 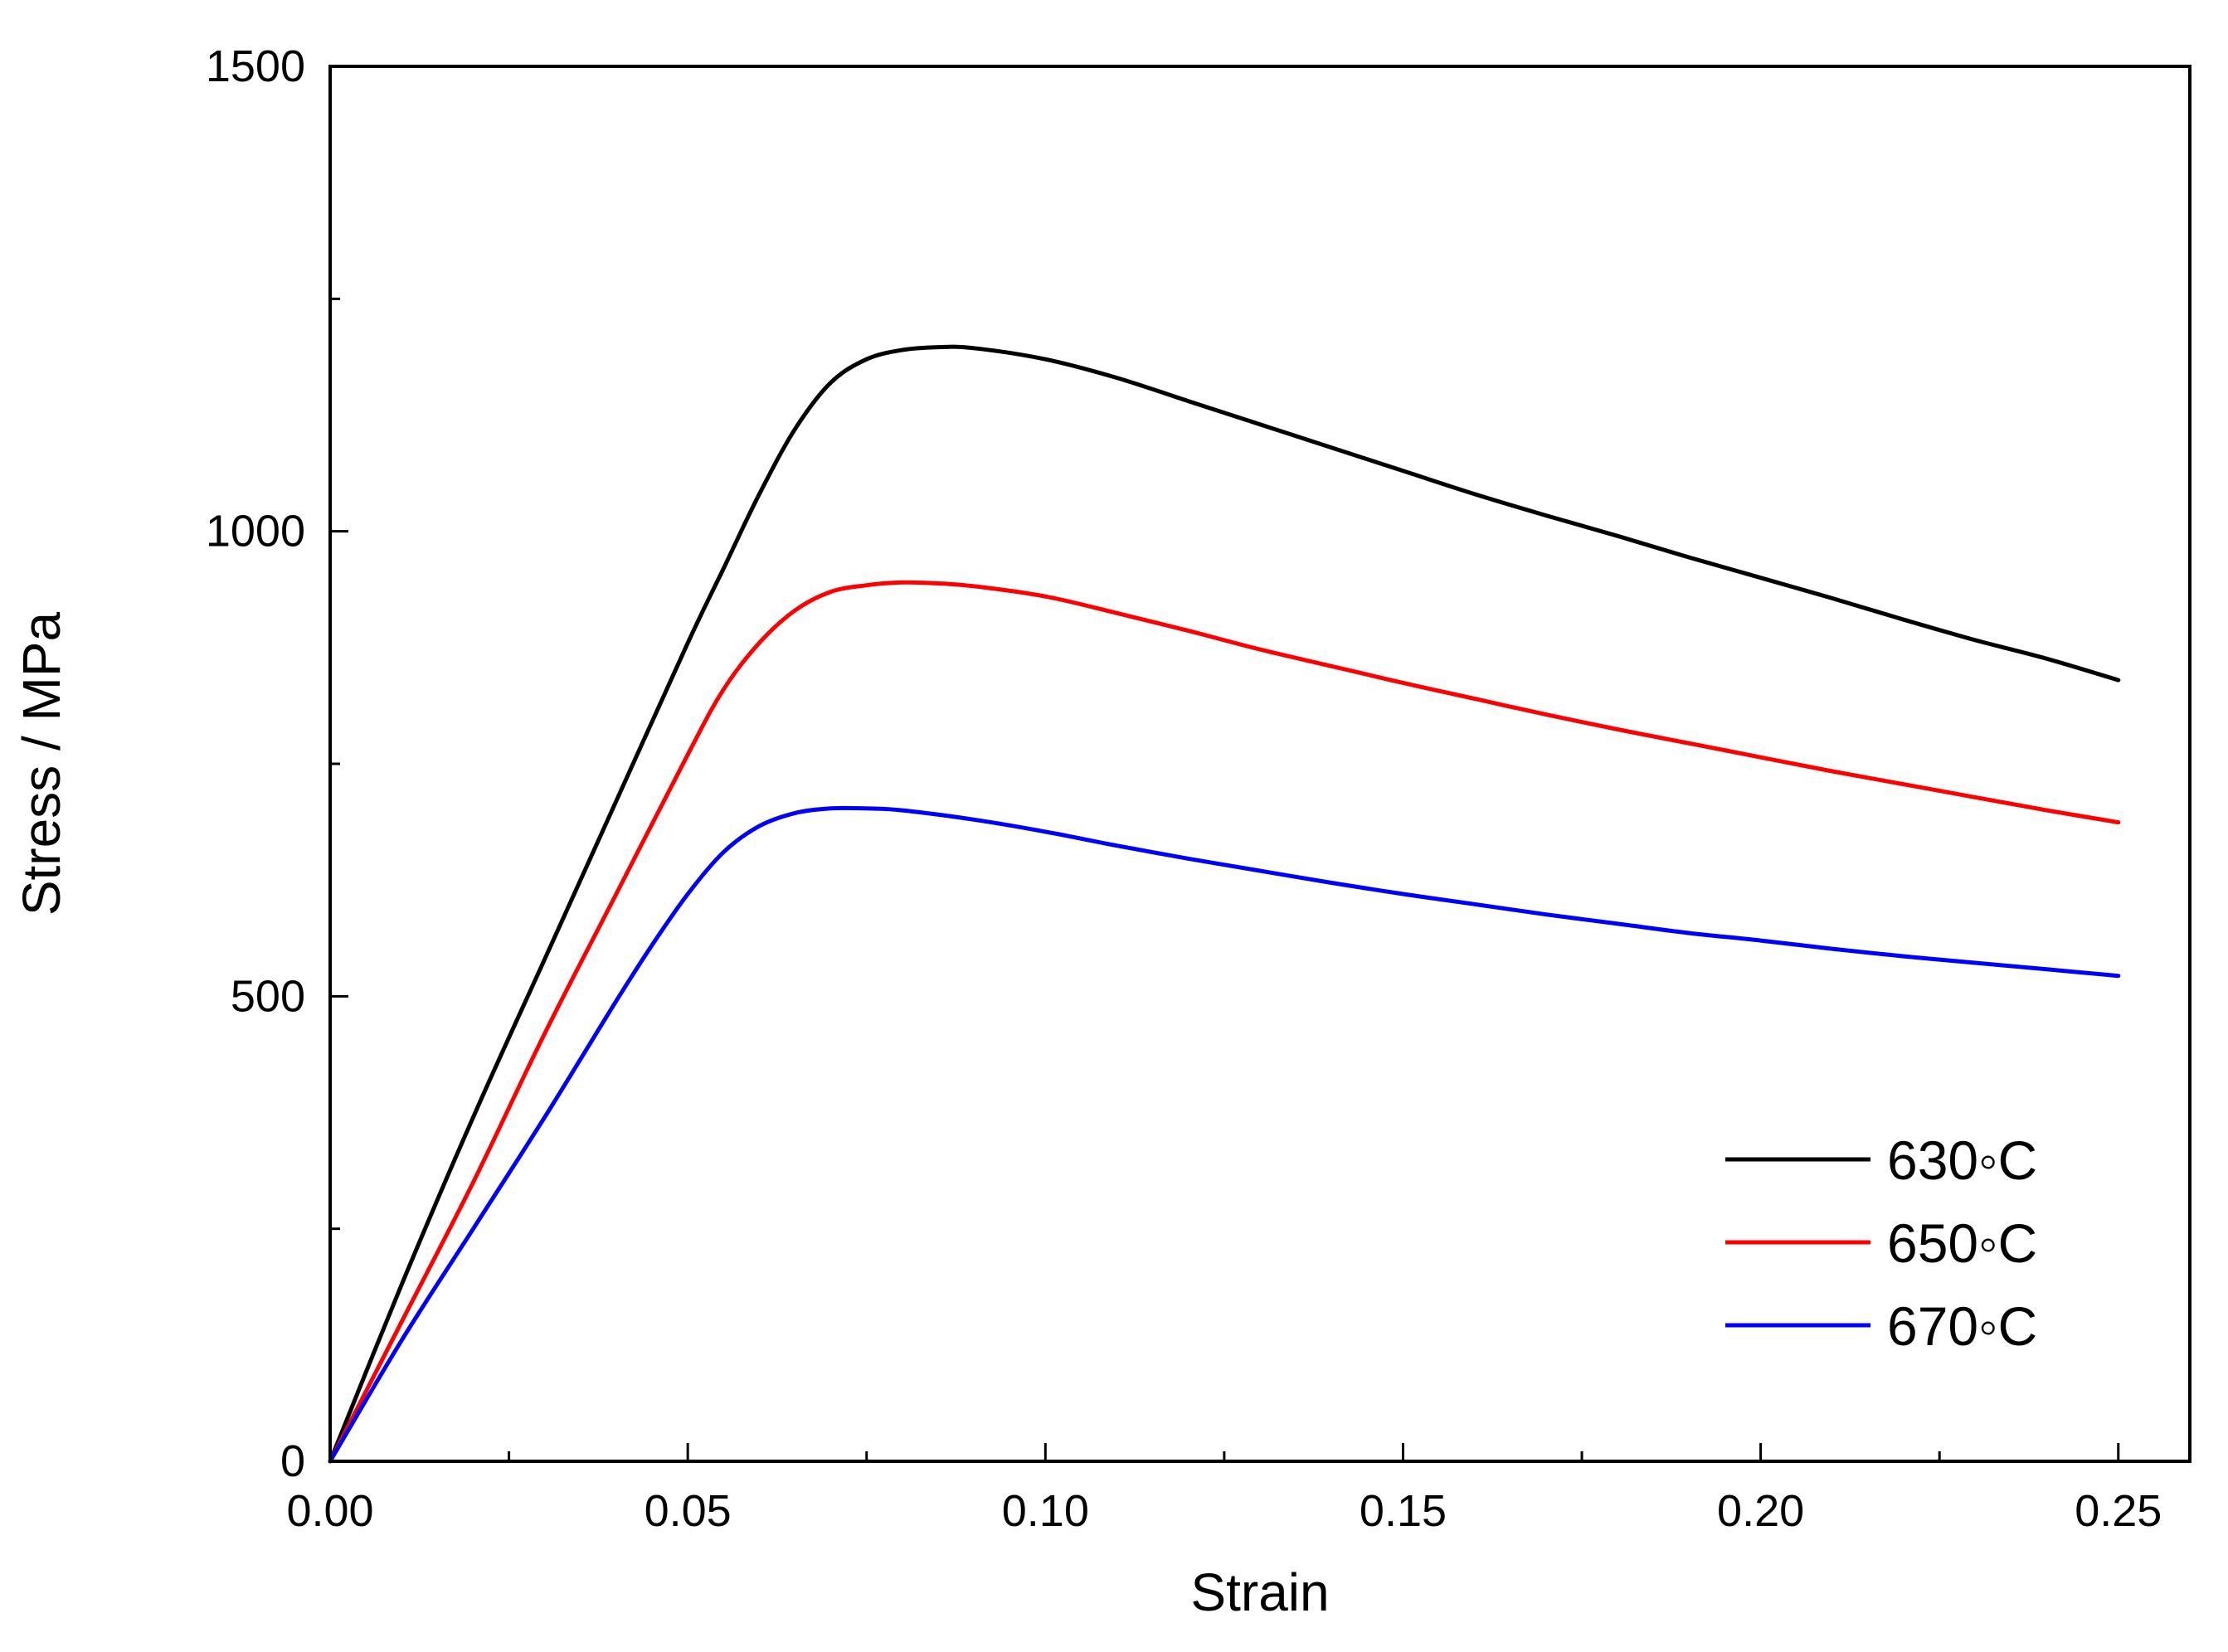 I want to click on y-axis-title: Stress / MPa, so click(x=42, y=763).